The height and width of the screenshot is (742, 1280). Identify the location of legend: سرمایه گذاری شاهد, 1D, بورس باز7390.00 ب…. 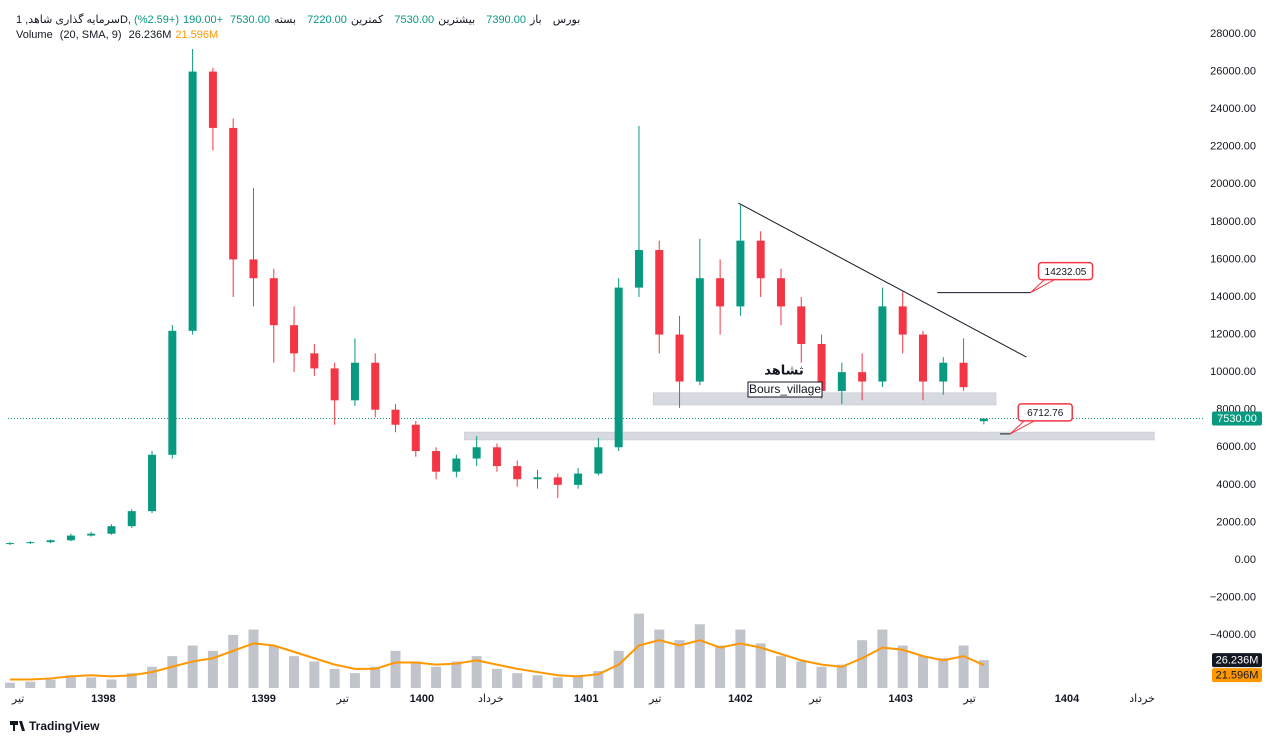
(300, 28).